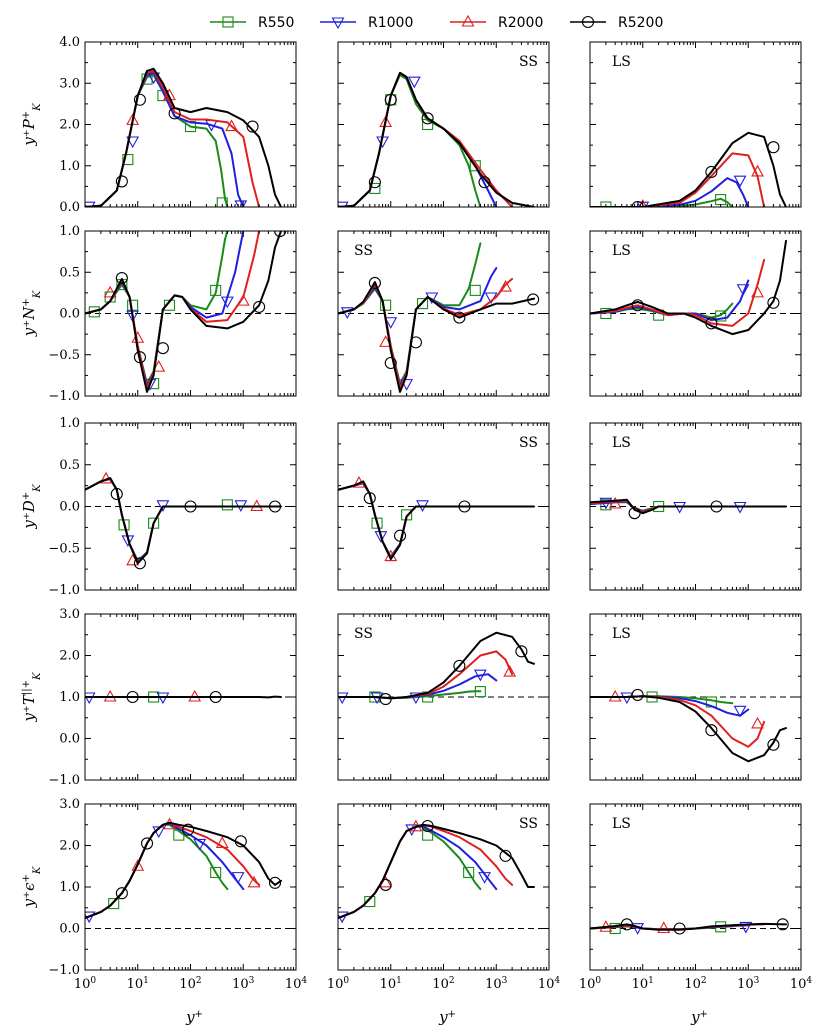  I want to click on xlabel-col-2: y+, so click(699, 1017).